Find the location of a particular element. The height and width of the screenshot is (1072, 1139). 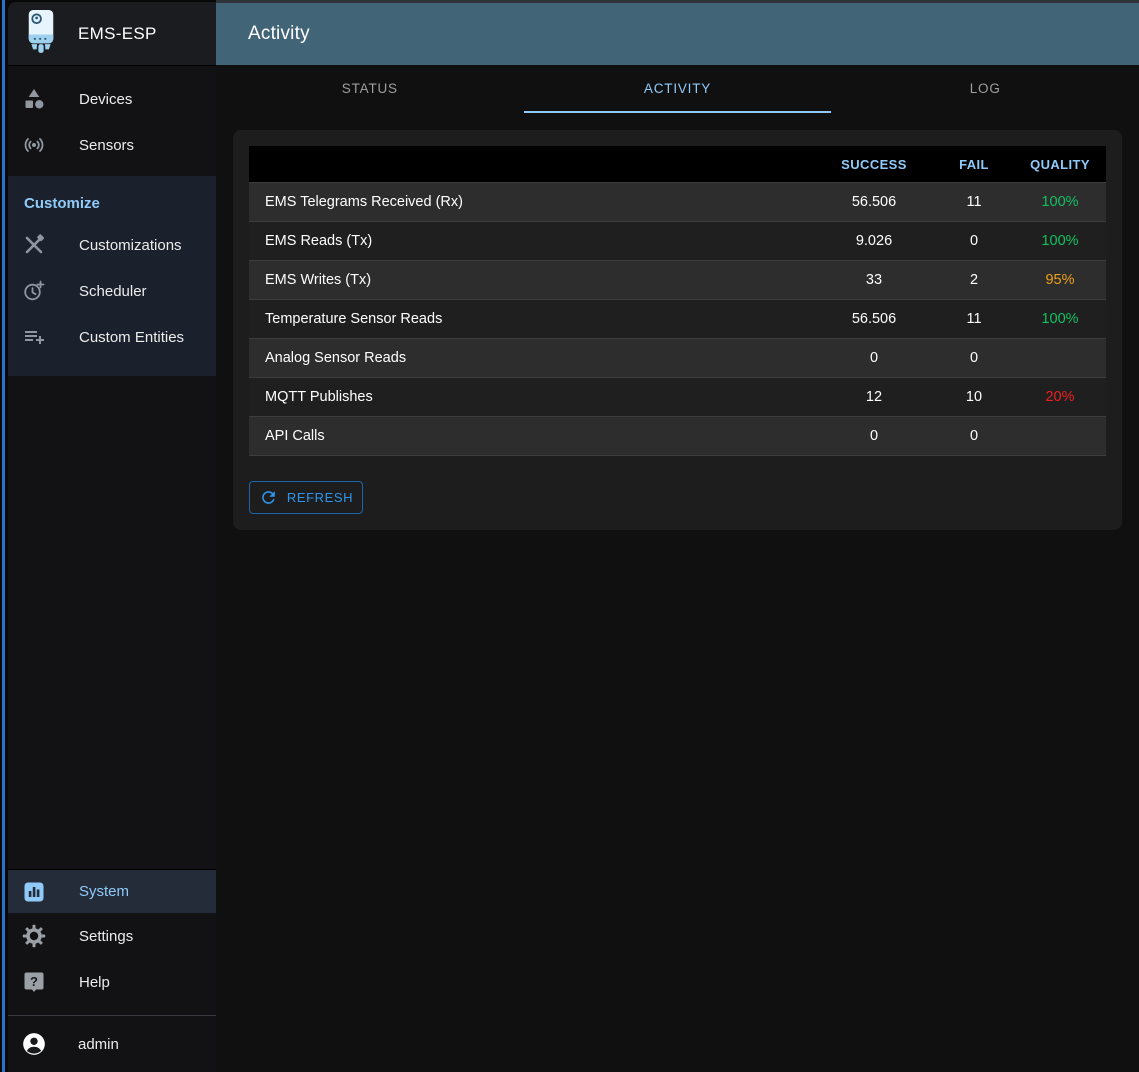

row-name: EMS Writes (Tx) is located at coordinates (318, 280).